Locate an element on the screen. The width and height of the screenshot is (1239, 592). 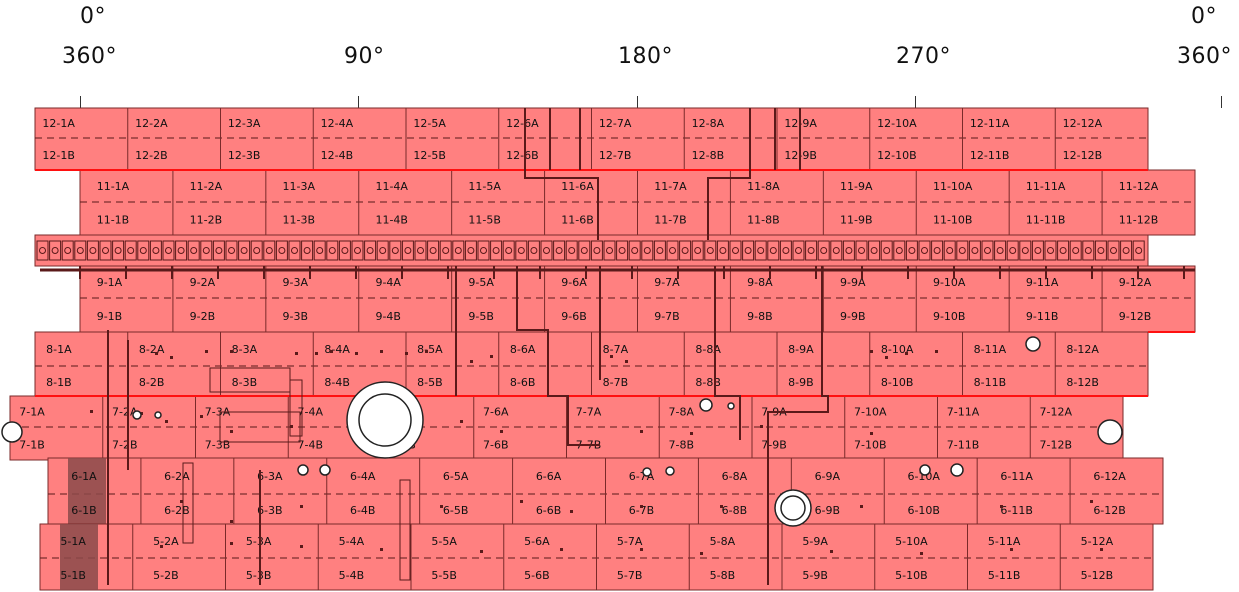
panel-label: 7-1A is located at coordinates (32, 412).